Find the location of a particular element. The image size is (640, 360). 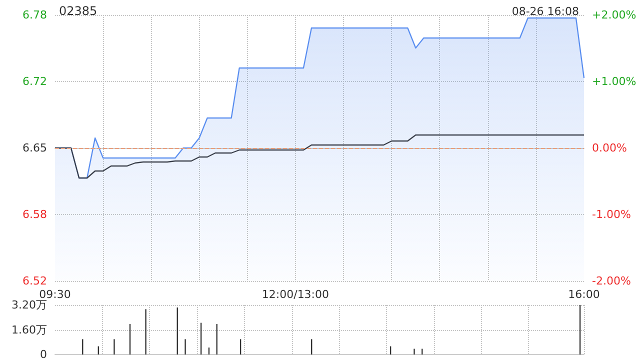

x-tick-label: 09:30 is located at coordinates (55, 294).